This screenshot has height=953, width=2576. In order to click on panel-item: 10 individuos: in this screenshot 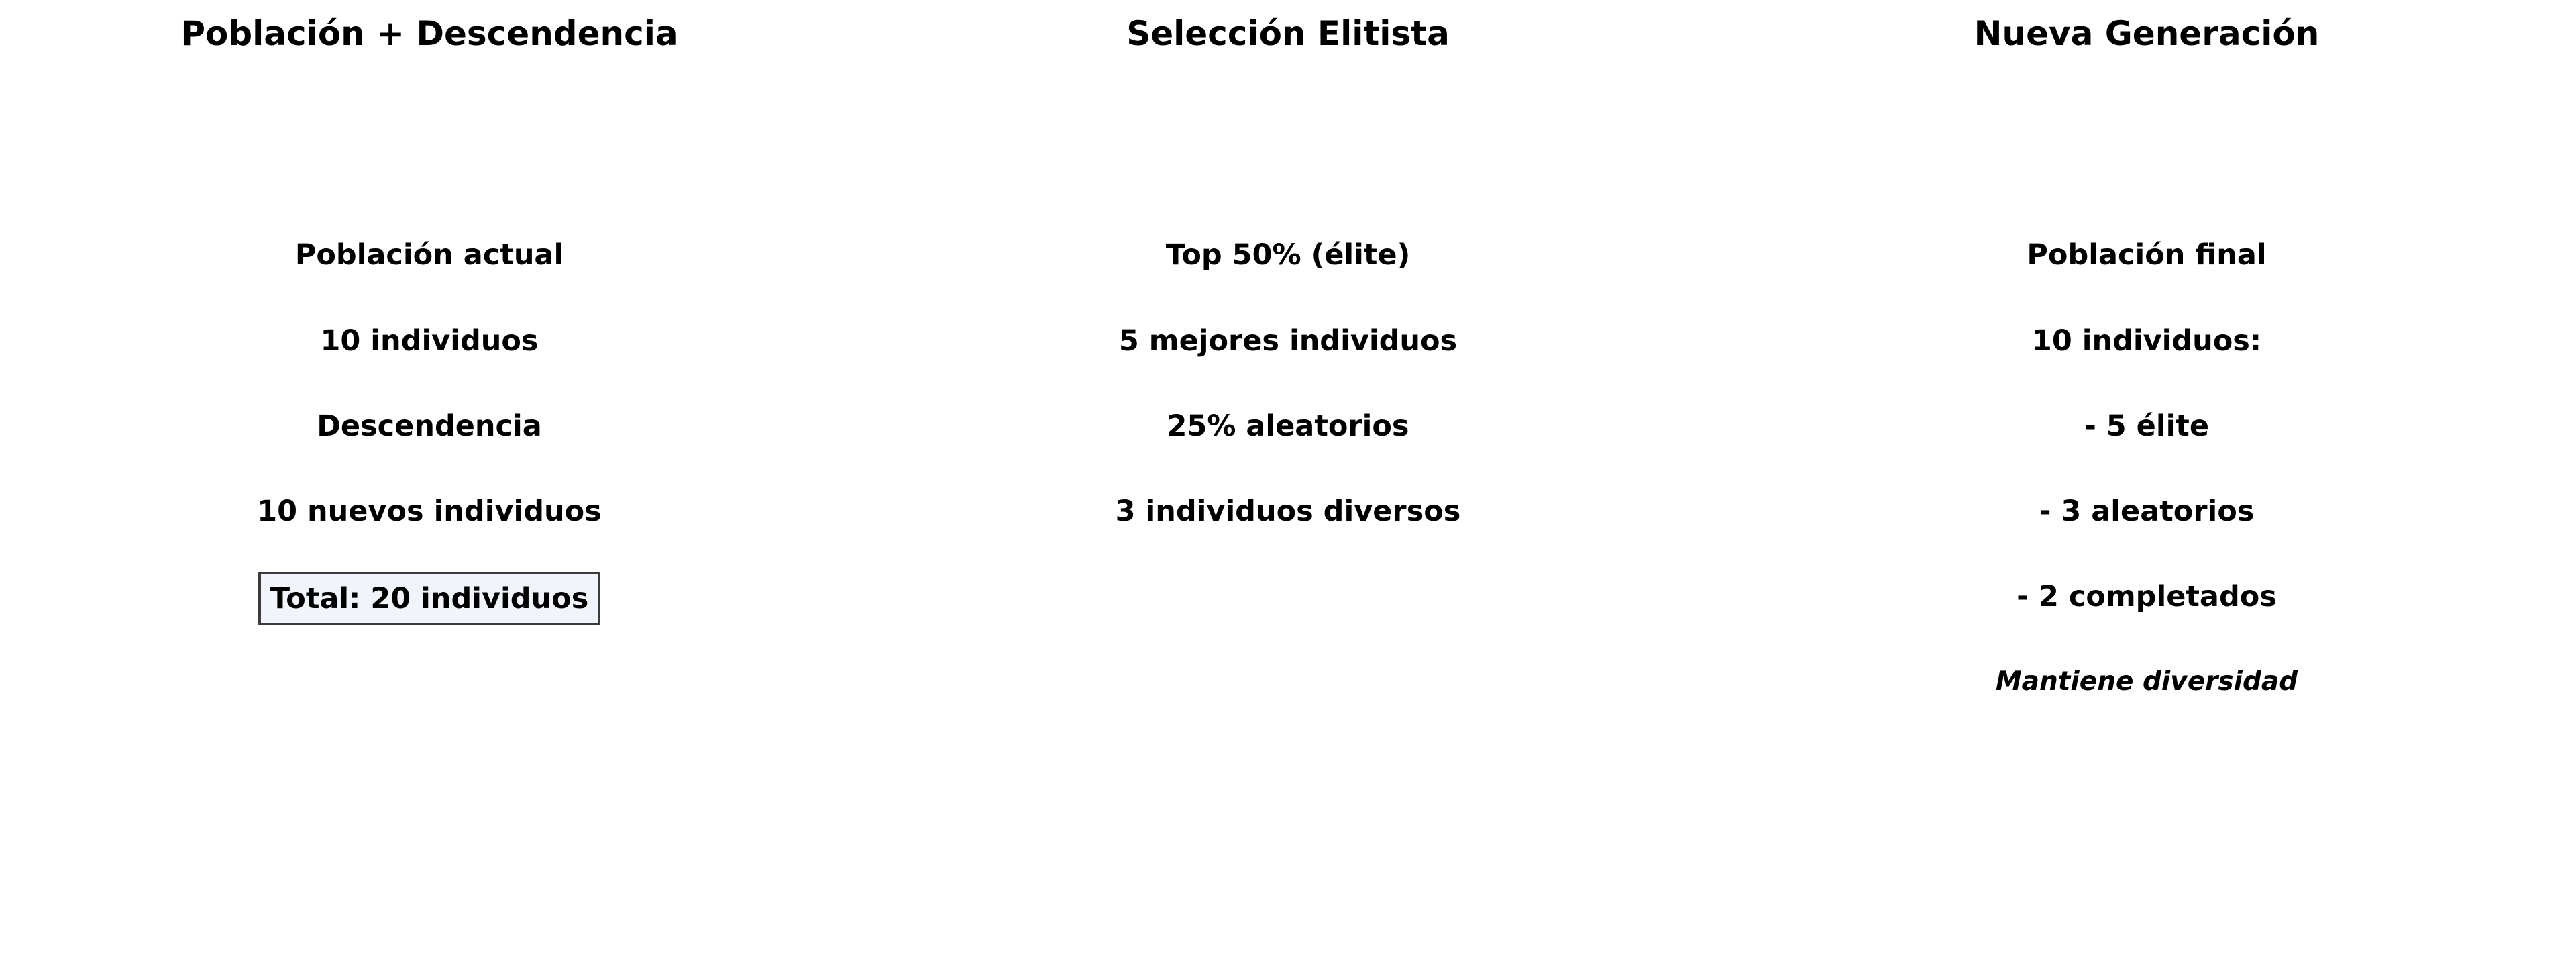, I will do `click(2146, 341)`.